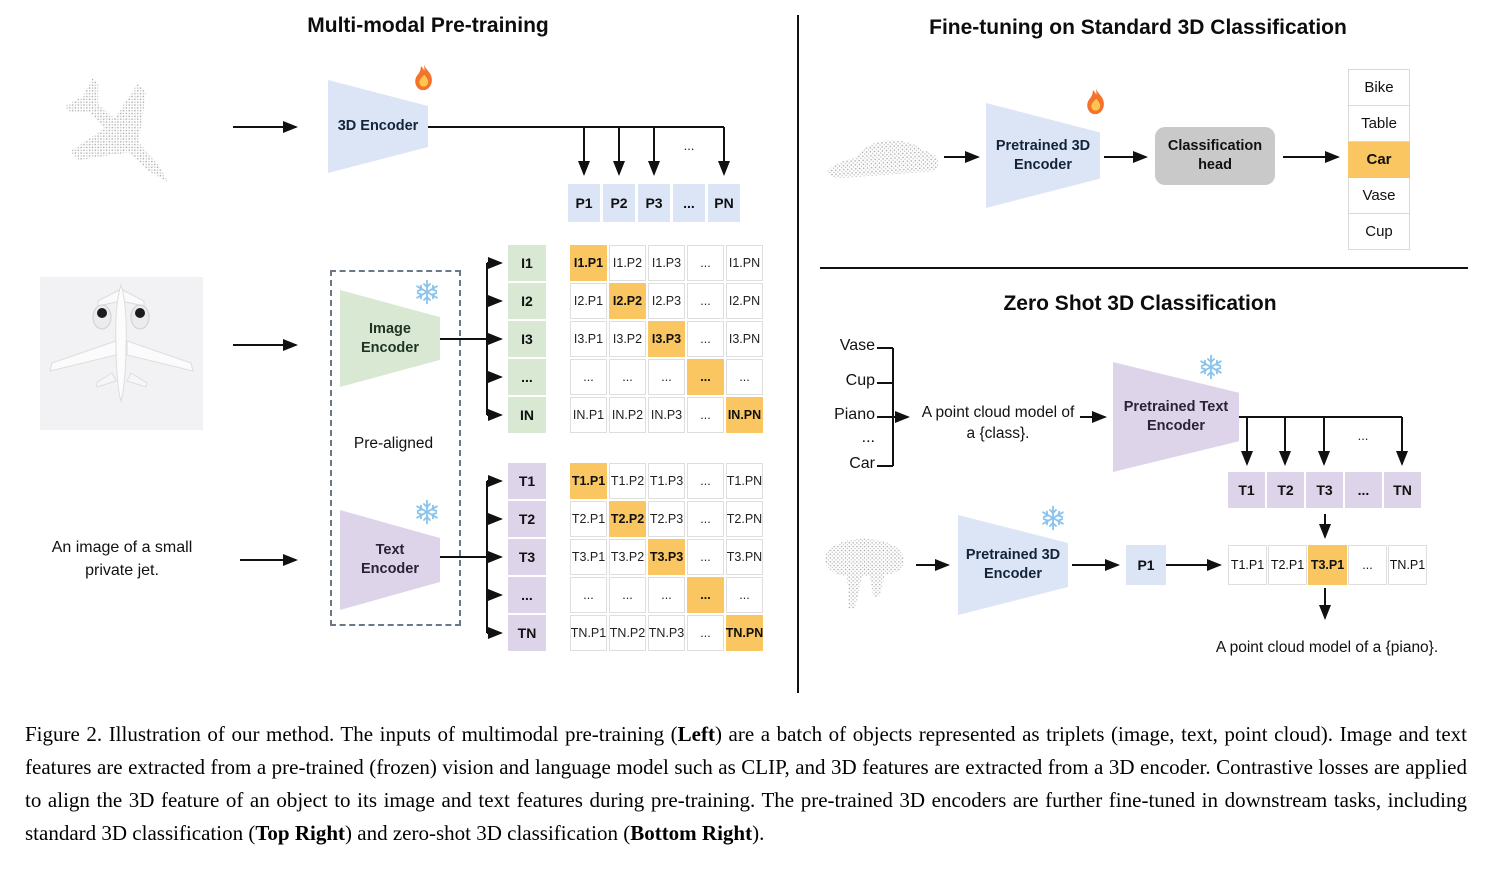 The width and height of the screenshot is (1490, 888). Describe the element at coordinates (1379, 87) in the screenshot. I see `class-cell: Bike` at that location.